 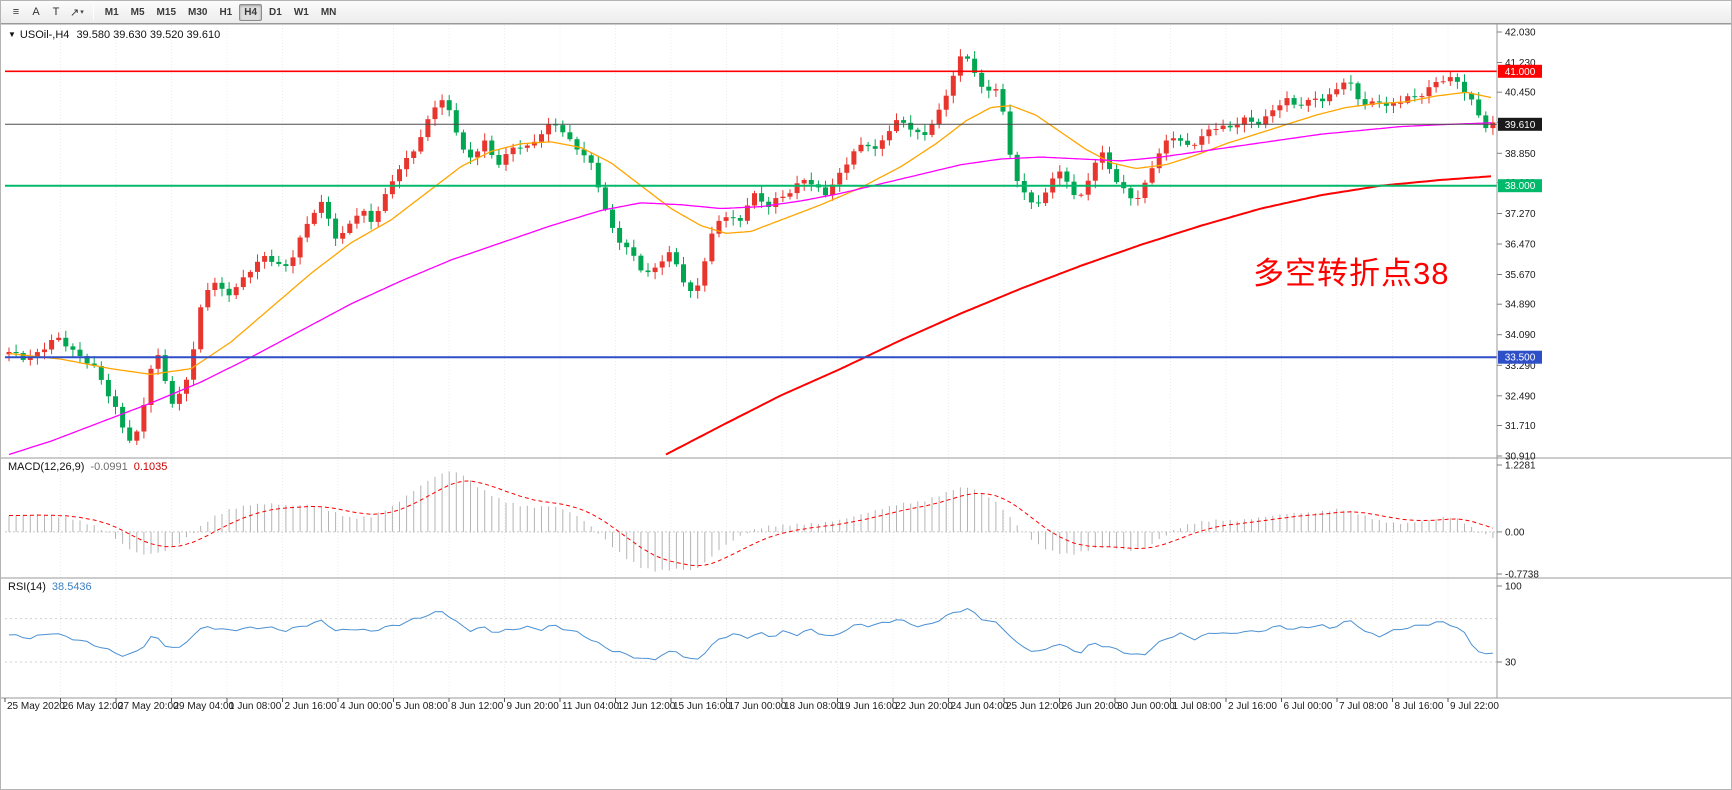 What do you see at coordinates (1351, 273) in the screenshot?
I see `chart-annotation-text: 多空转折点38` at bounding box center [1351, 273].